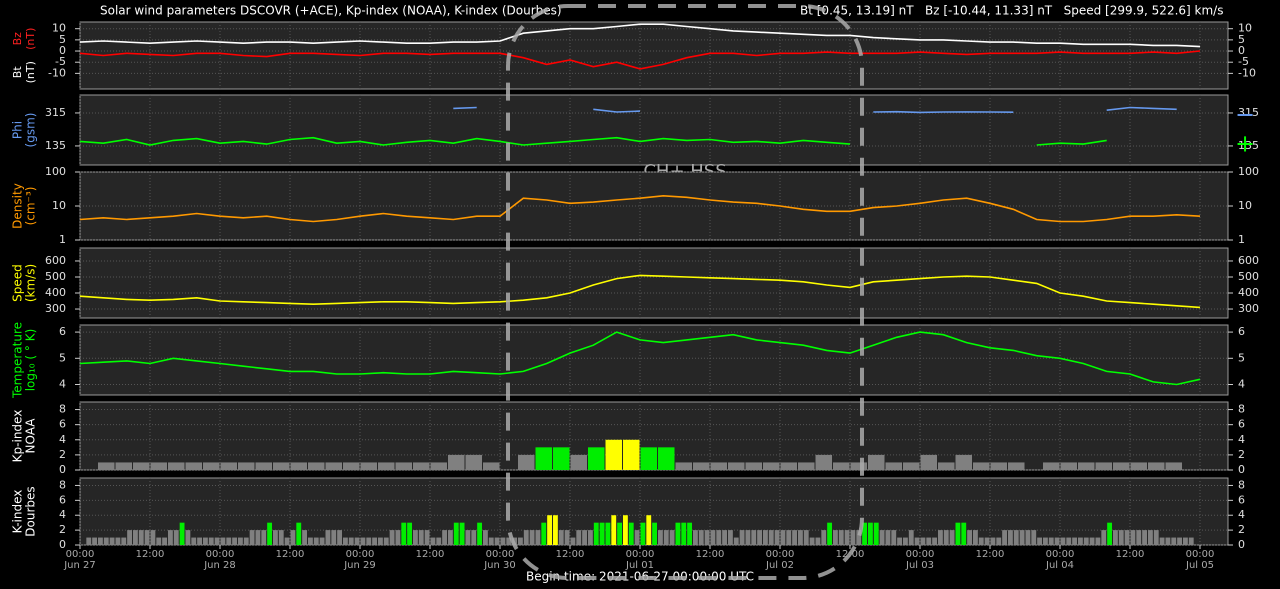 Image resolution: width=1280 pixels, height=589 pixels. Describe the element at coordinates (57, 72) in the screenshot. I see `y-tick-label: -10` at that location.